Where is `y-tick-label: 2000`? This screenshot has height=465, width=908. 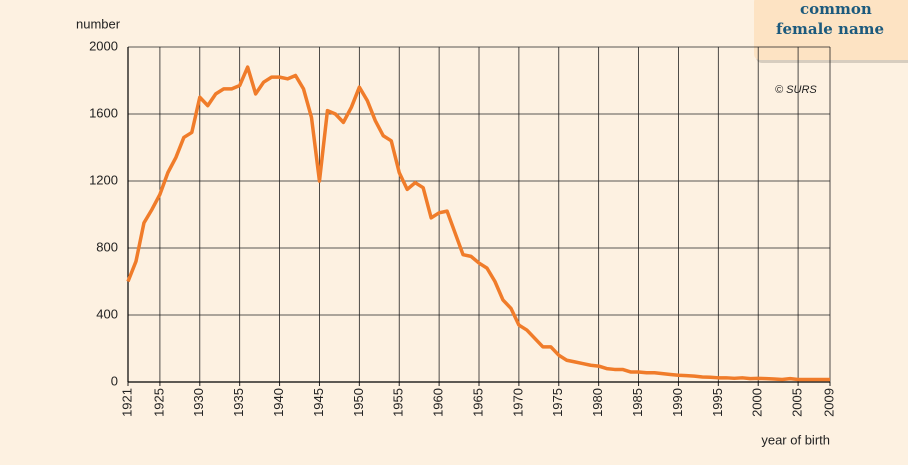 y-tick-label: 2000 is located at coordinates (103, 45).